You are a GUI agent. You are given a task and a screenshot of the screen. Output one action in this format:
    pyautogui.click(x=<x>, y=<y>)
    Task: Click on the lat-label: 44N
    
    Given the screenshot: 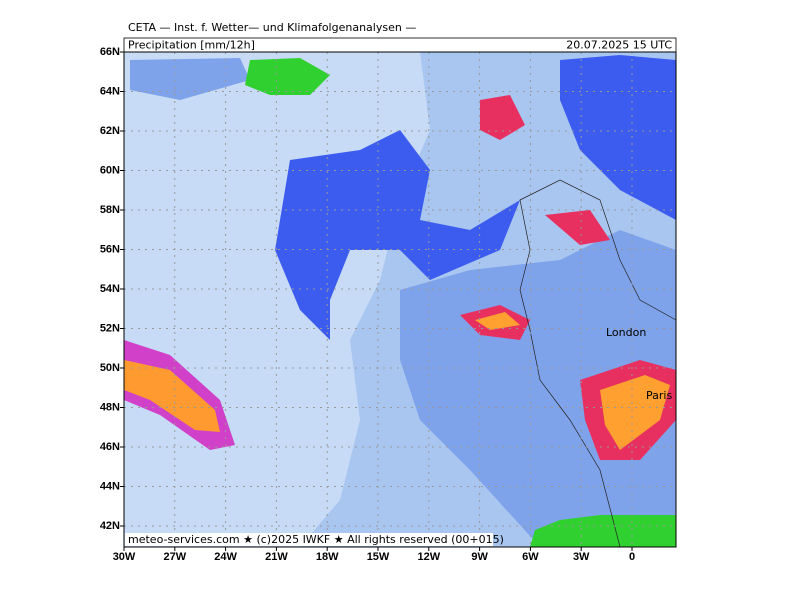 What is the action you would take?
    pyautogui.click(x=110, y=486)
    